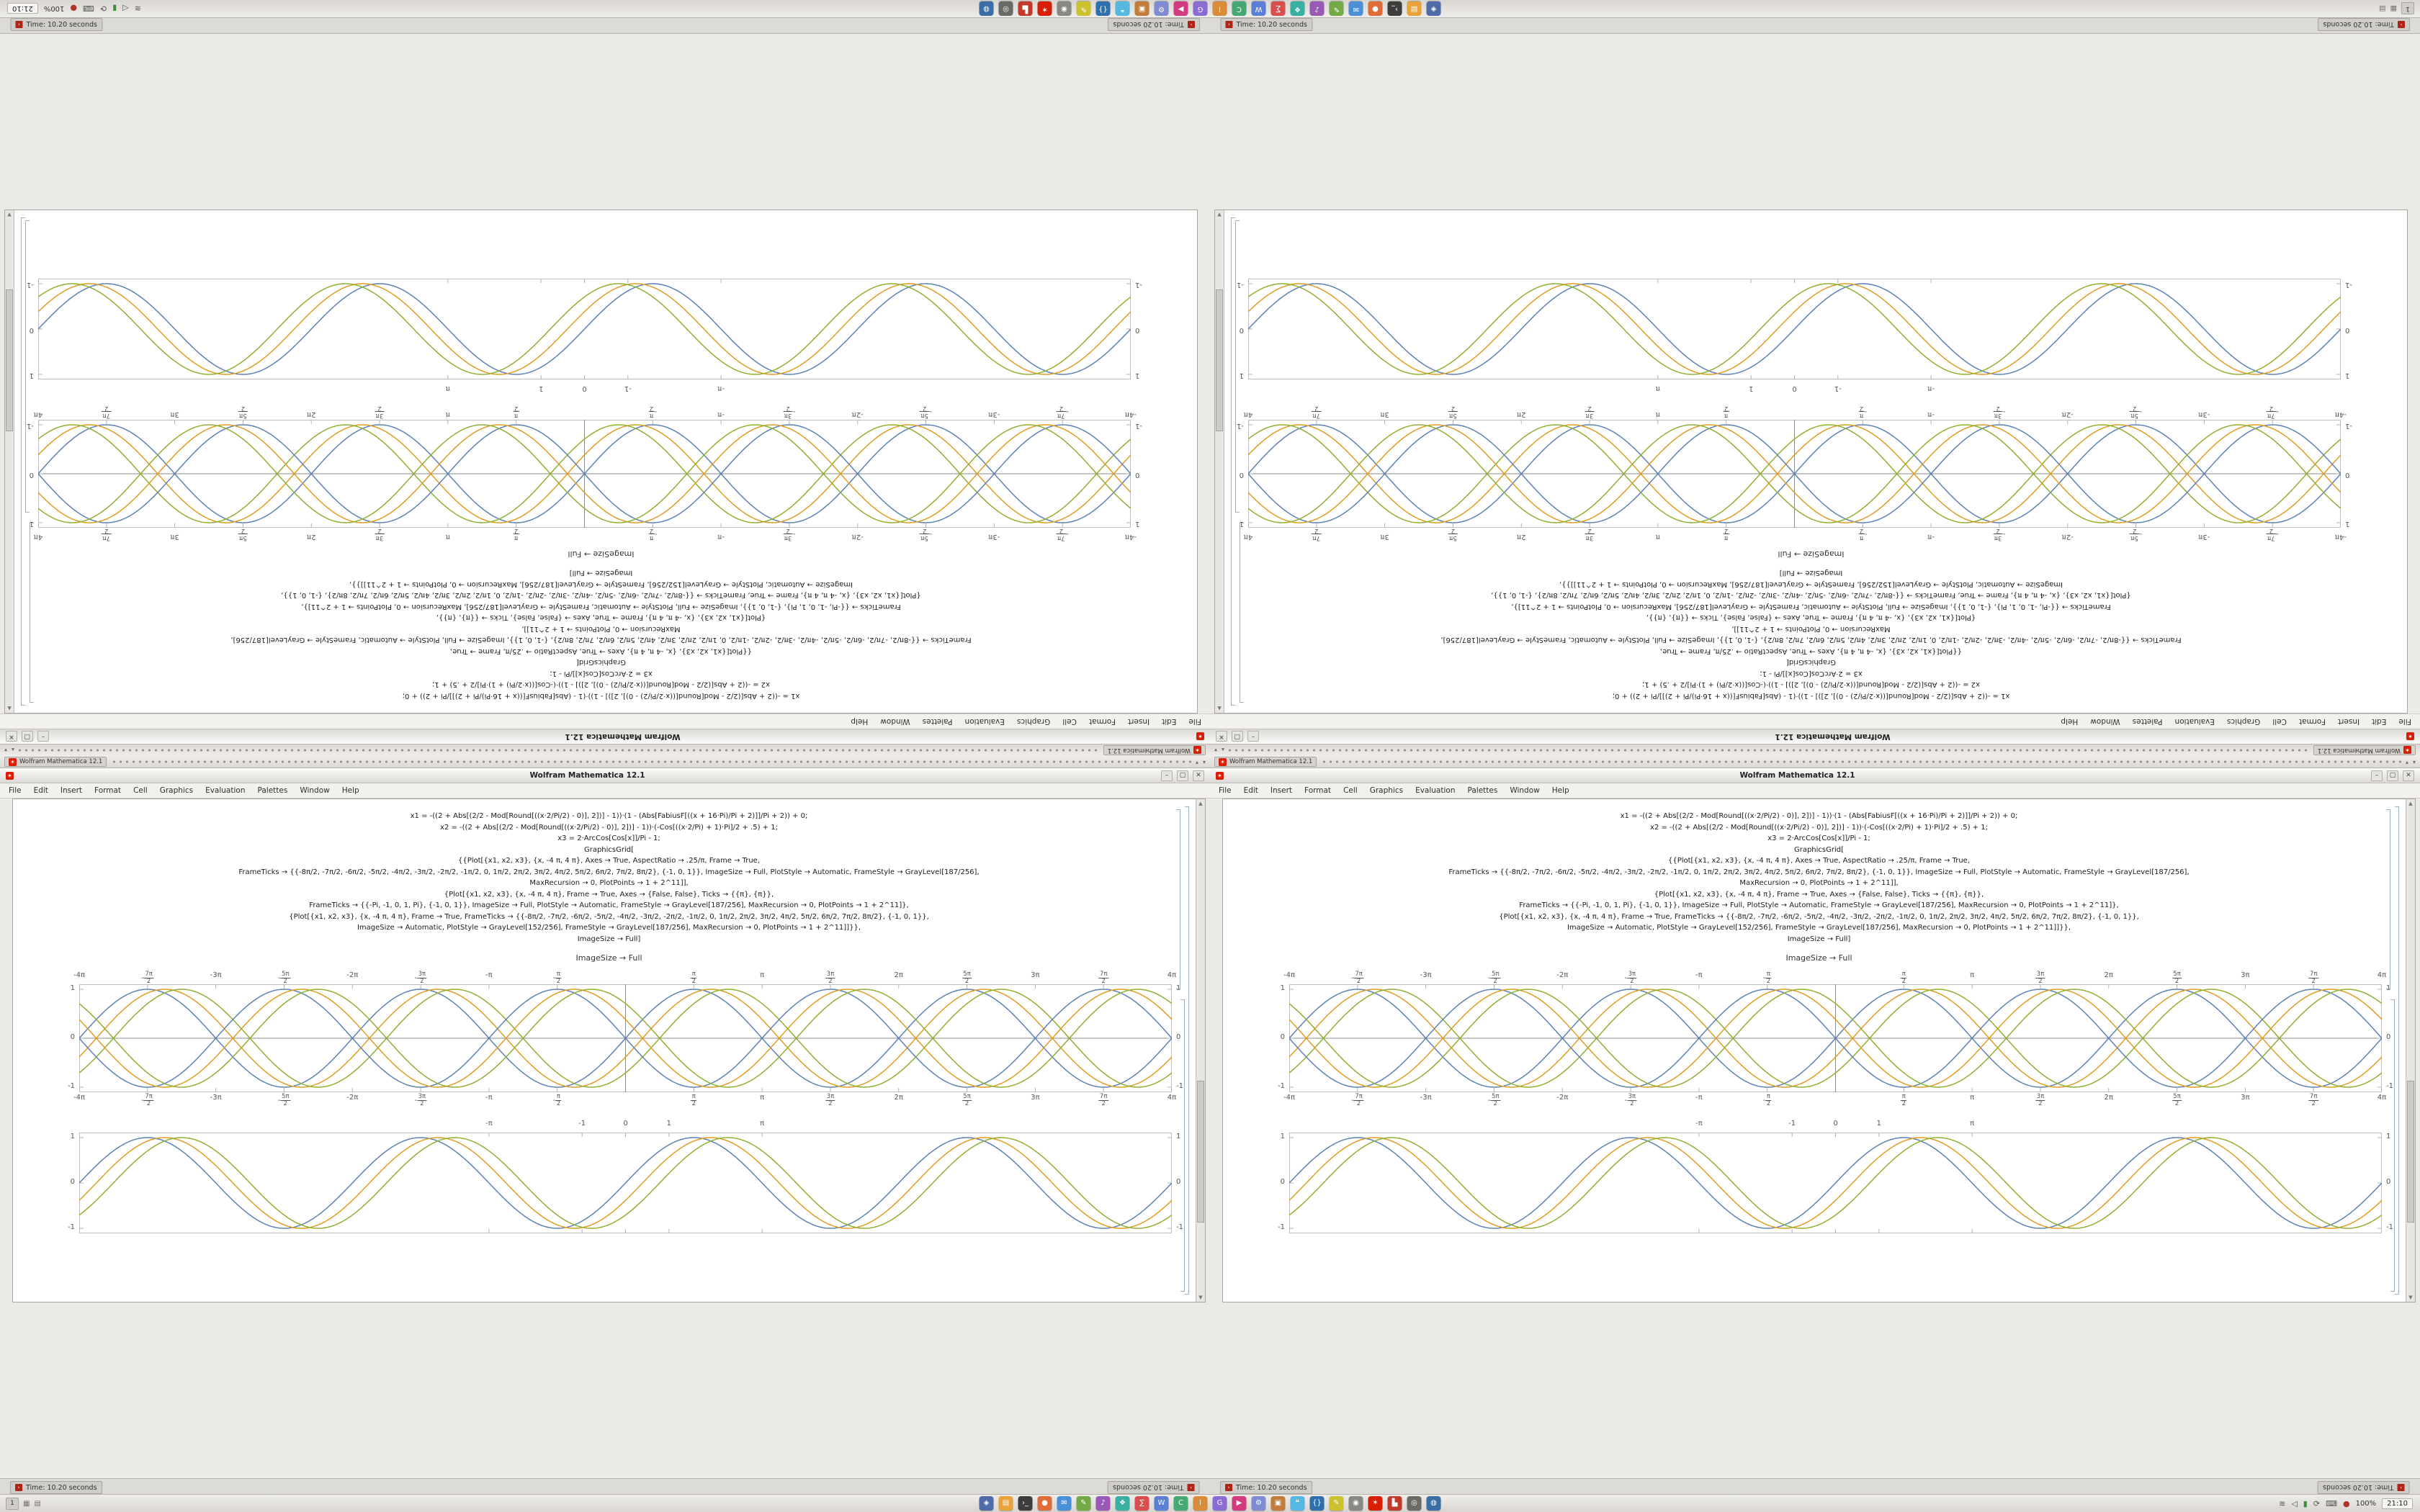 This screenshot has width=2420, height=1512. I want to click on archive-icon: ▣, so click(1278, 1503).